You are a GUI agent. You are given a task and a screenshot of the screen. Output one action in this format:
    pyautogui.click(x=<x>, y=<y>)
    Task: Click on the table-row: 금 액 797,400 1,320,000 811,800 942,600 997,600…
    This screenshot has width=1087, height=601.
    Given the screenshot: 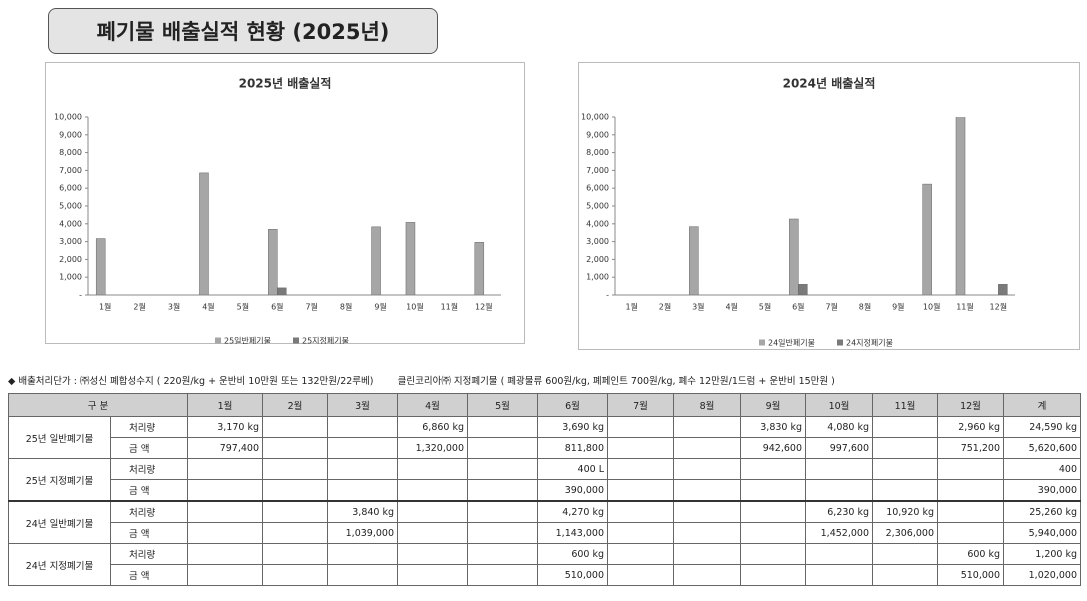 What is the action you would take?
    pyautogui.click(x=545, y=448)
    